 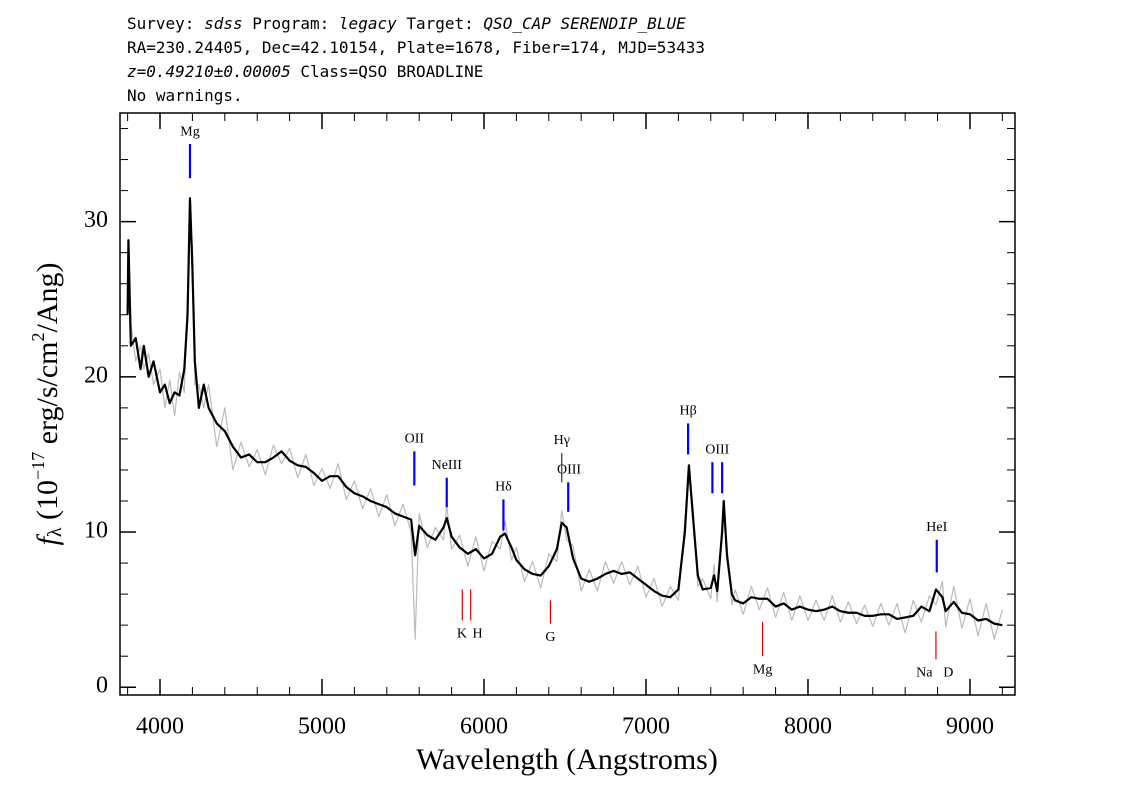 I want to click on header-text: QSO_CAP SERENDIP_BLUE, so click(x=584, y=23).